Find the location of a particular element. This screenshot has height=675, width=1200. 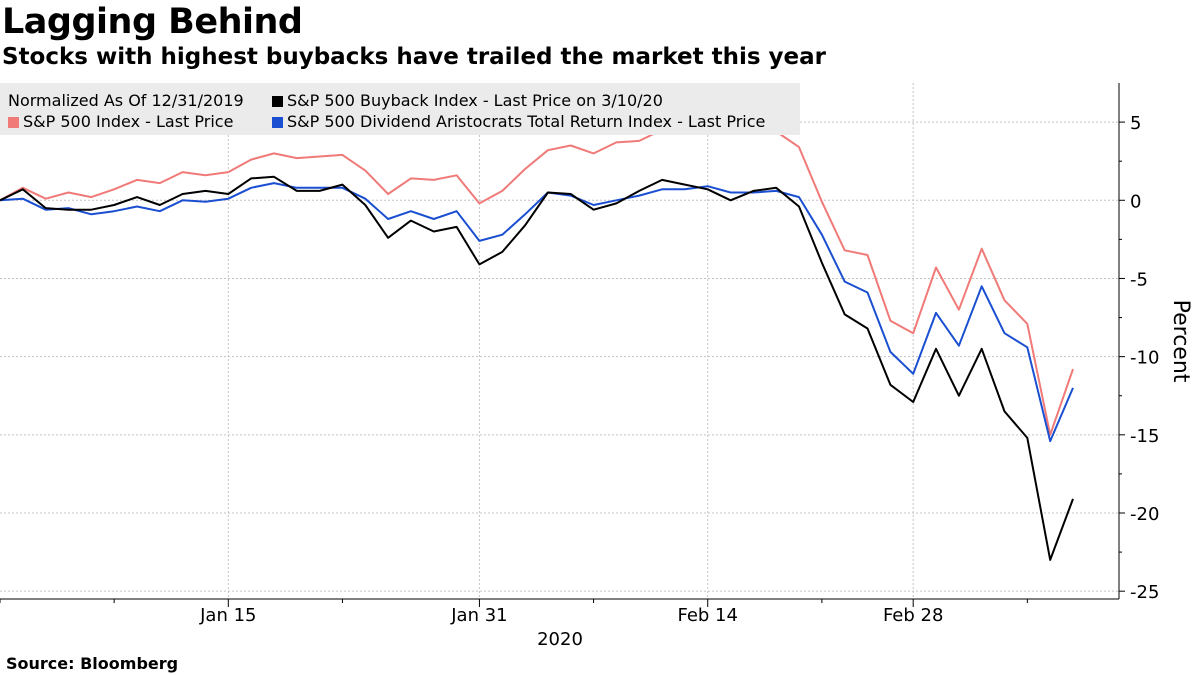

x-axis-label: 2020 is located at coordinates (560, 639).